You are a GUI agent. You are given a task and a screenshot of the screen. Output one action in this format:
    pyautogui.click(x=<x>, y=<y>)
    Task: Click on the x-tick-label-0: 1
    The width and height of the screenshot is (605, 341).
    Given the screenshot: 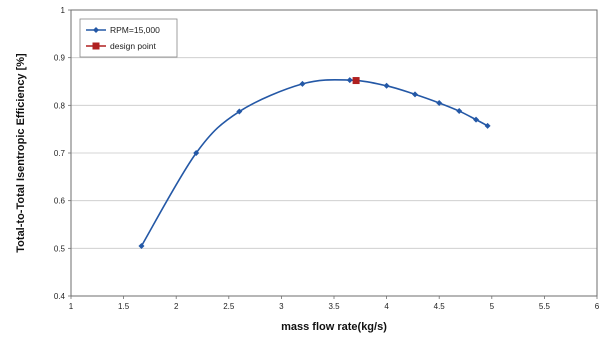 What is the action you would take?
    pyautogui.click(x=71, y=306)
    